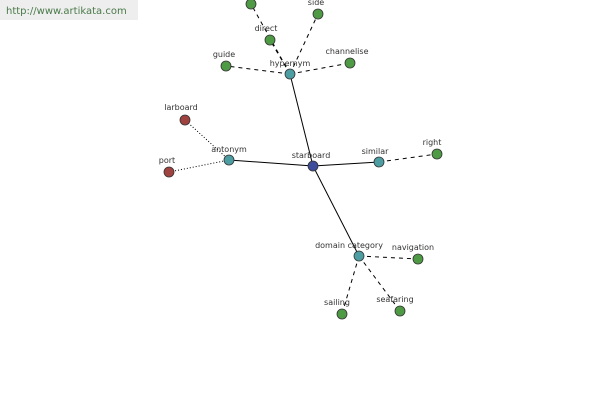  I want to click on watermark: http://www.artikata.com, so click(66, 11).